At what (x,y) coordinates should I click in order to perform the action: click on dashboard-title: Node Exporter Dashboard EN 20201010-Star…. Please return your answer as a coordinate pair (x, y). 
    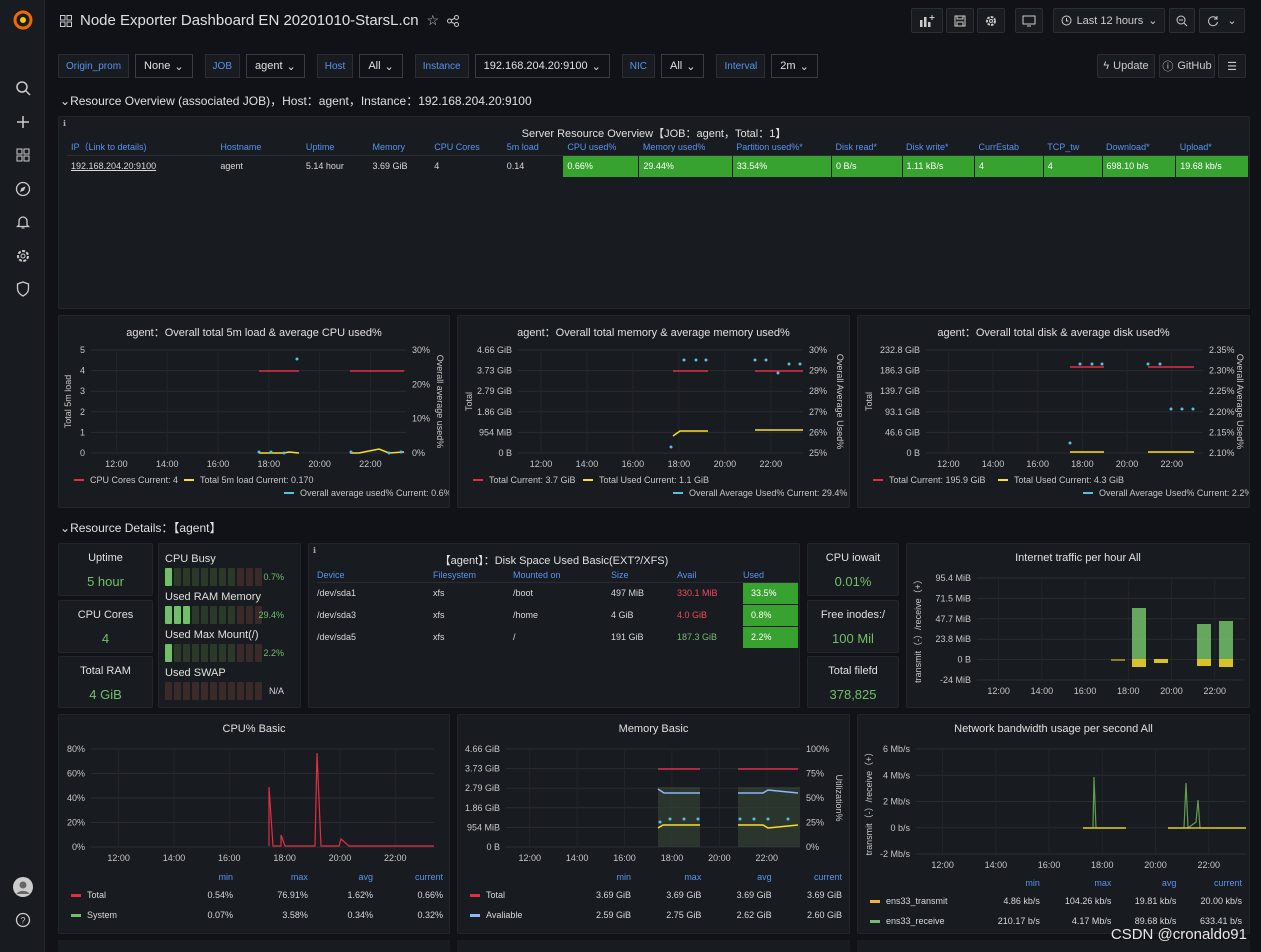
    Looking at the image, I should click on (249, 20).